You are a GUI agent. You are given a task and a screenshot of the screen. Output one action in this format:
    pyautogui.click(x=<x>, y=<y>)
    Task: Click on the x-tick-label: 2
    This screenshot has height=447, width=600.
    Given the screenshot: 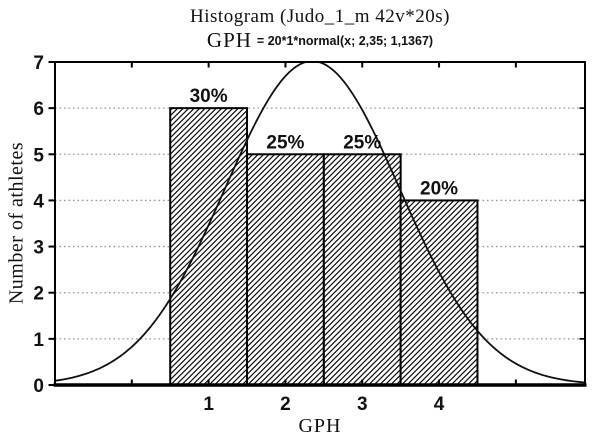 What is the action you would take?
    pyautogui.click(x=285, y=404)
    